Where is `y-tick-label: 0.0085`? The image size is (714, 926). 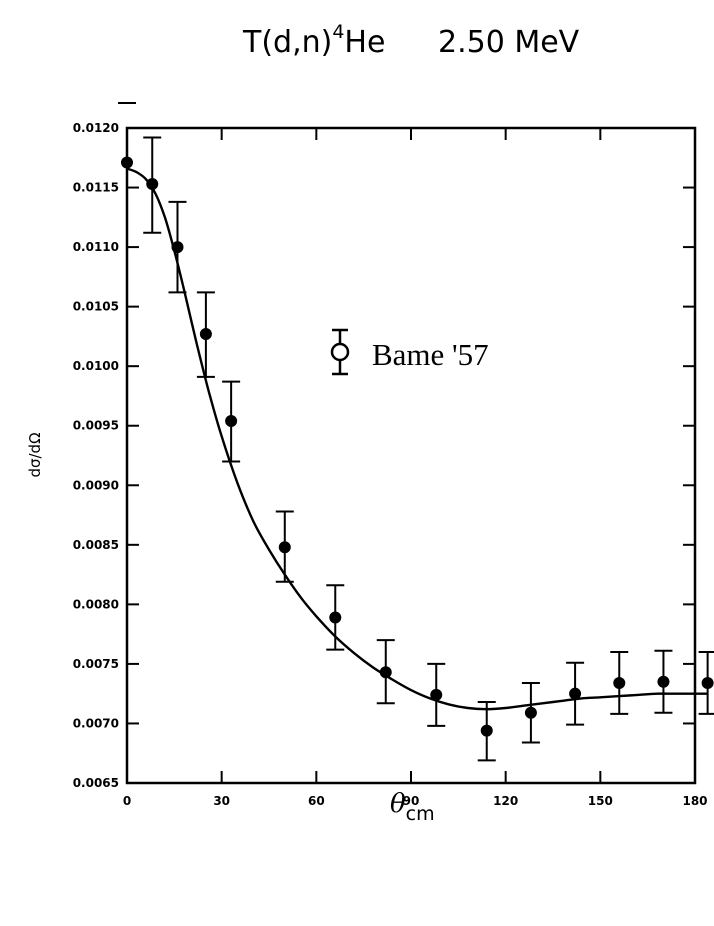 y-tick-label: 0.0085 is located at coordinates (96, 545).